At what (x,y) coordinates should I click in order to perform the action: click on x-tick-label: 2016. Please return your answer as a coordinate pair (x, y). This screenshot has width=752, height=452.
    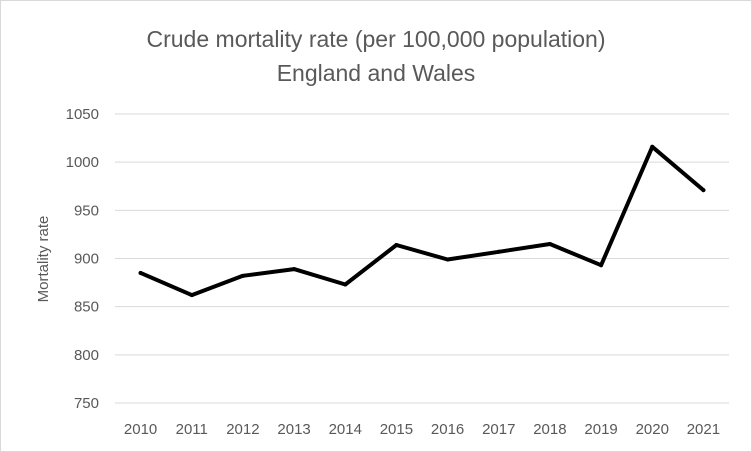
    Looking at the image, I should click on (447, 429).